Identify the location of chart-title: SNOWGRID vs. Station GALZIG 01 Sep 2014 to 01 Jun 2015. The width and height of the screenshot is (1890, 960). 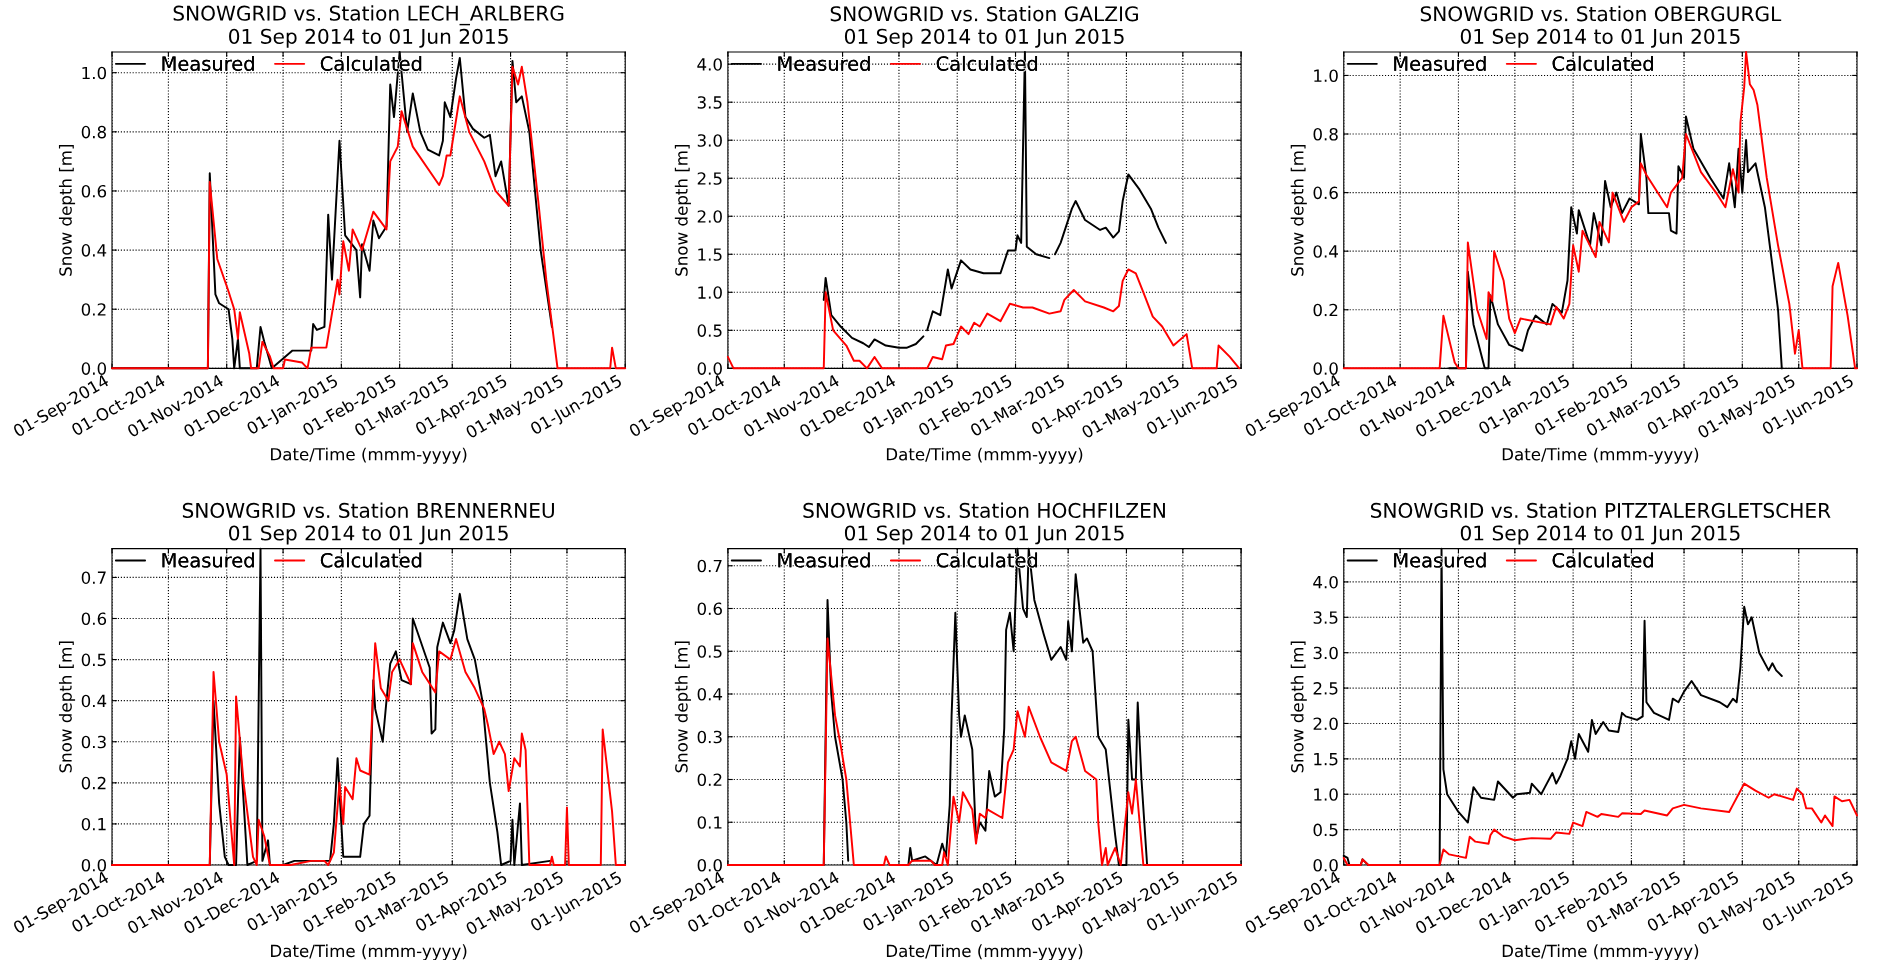
(984, 26).